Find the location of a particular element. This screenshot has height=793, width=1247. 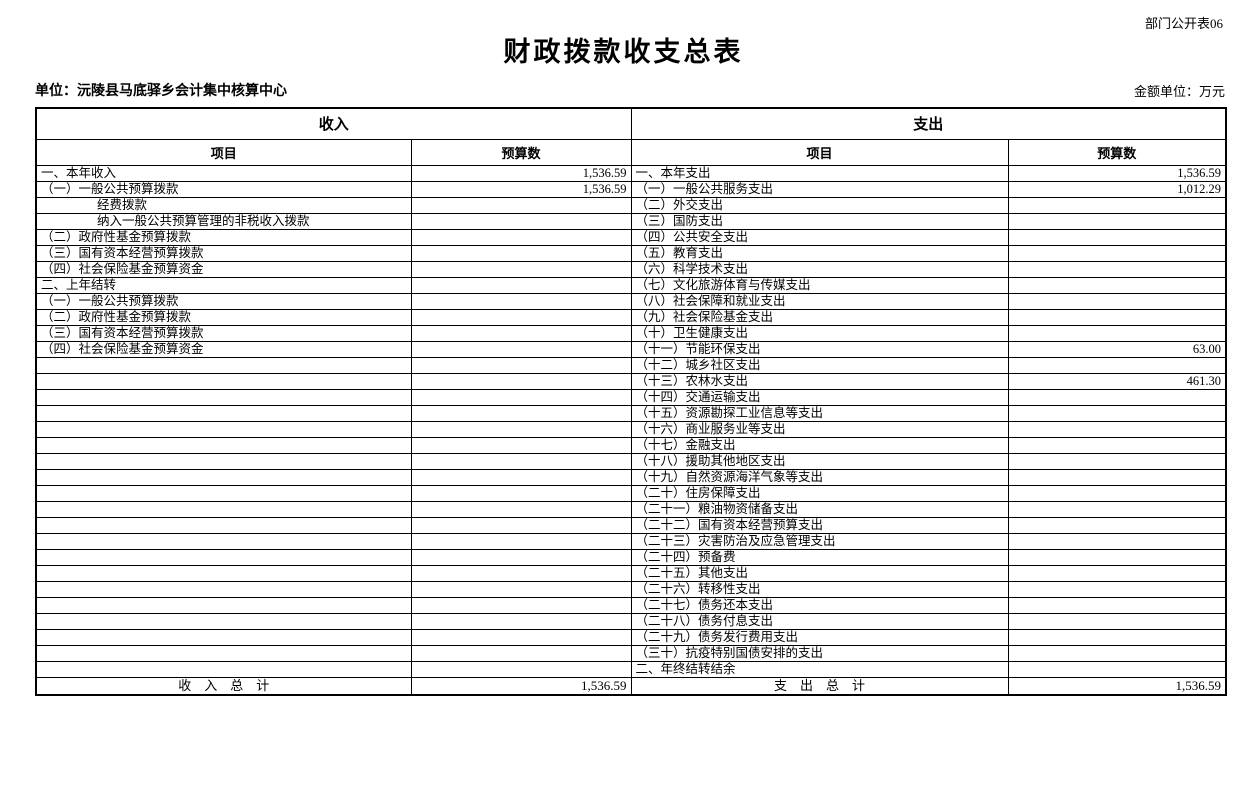

table-row: （二十七）债务还本支出 is located at coordinates (631, 605).